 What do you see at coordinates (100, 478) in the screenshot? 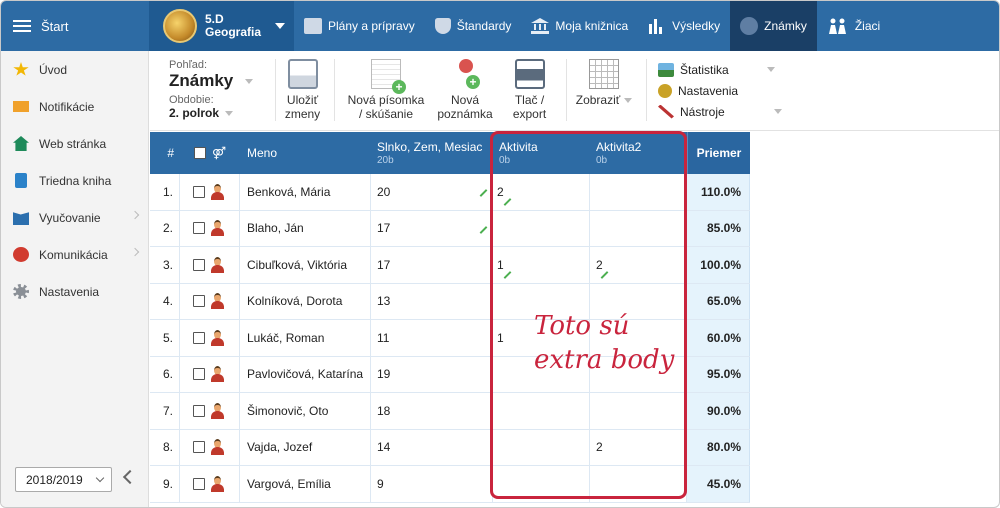
I see `chevron-down-icon` at bounding box center [100, 478].